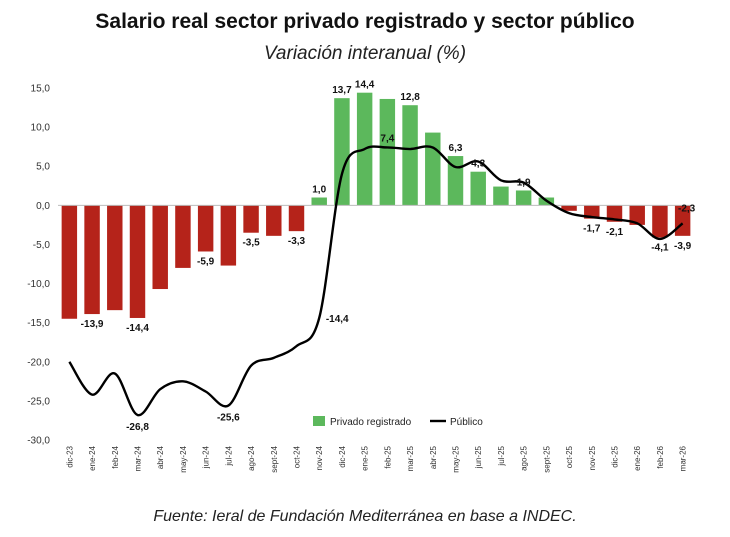  Describe the element at coordinates (206, 261) in the screenshot. I see `bar-data-label: -5,9` at that location.